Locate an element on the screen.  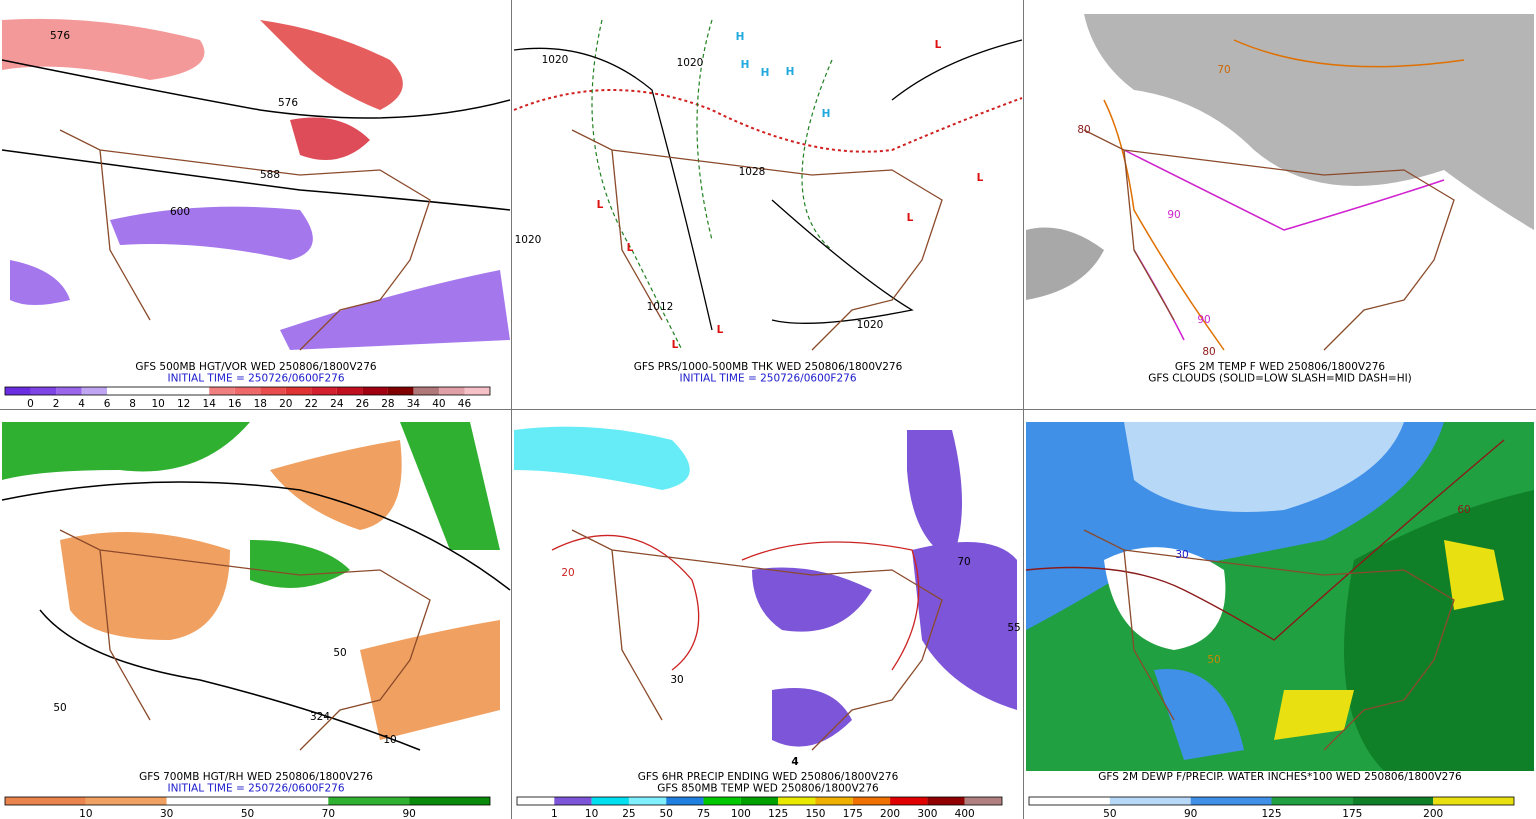
colorbar-label: 0 is located at coordinates (30, 404).